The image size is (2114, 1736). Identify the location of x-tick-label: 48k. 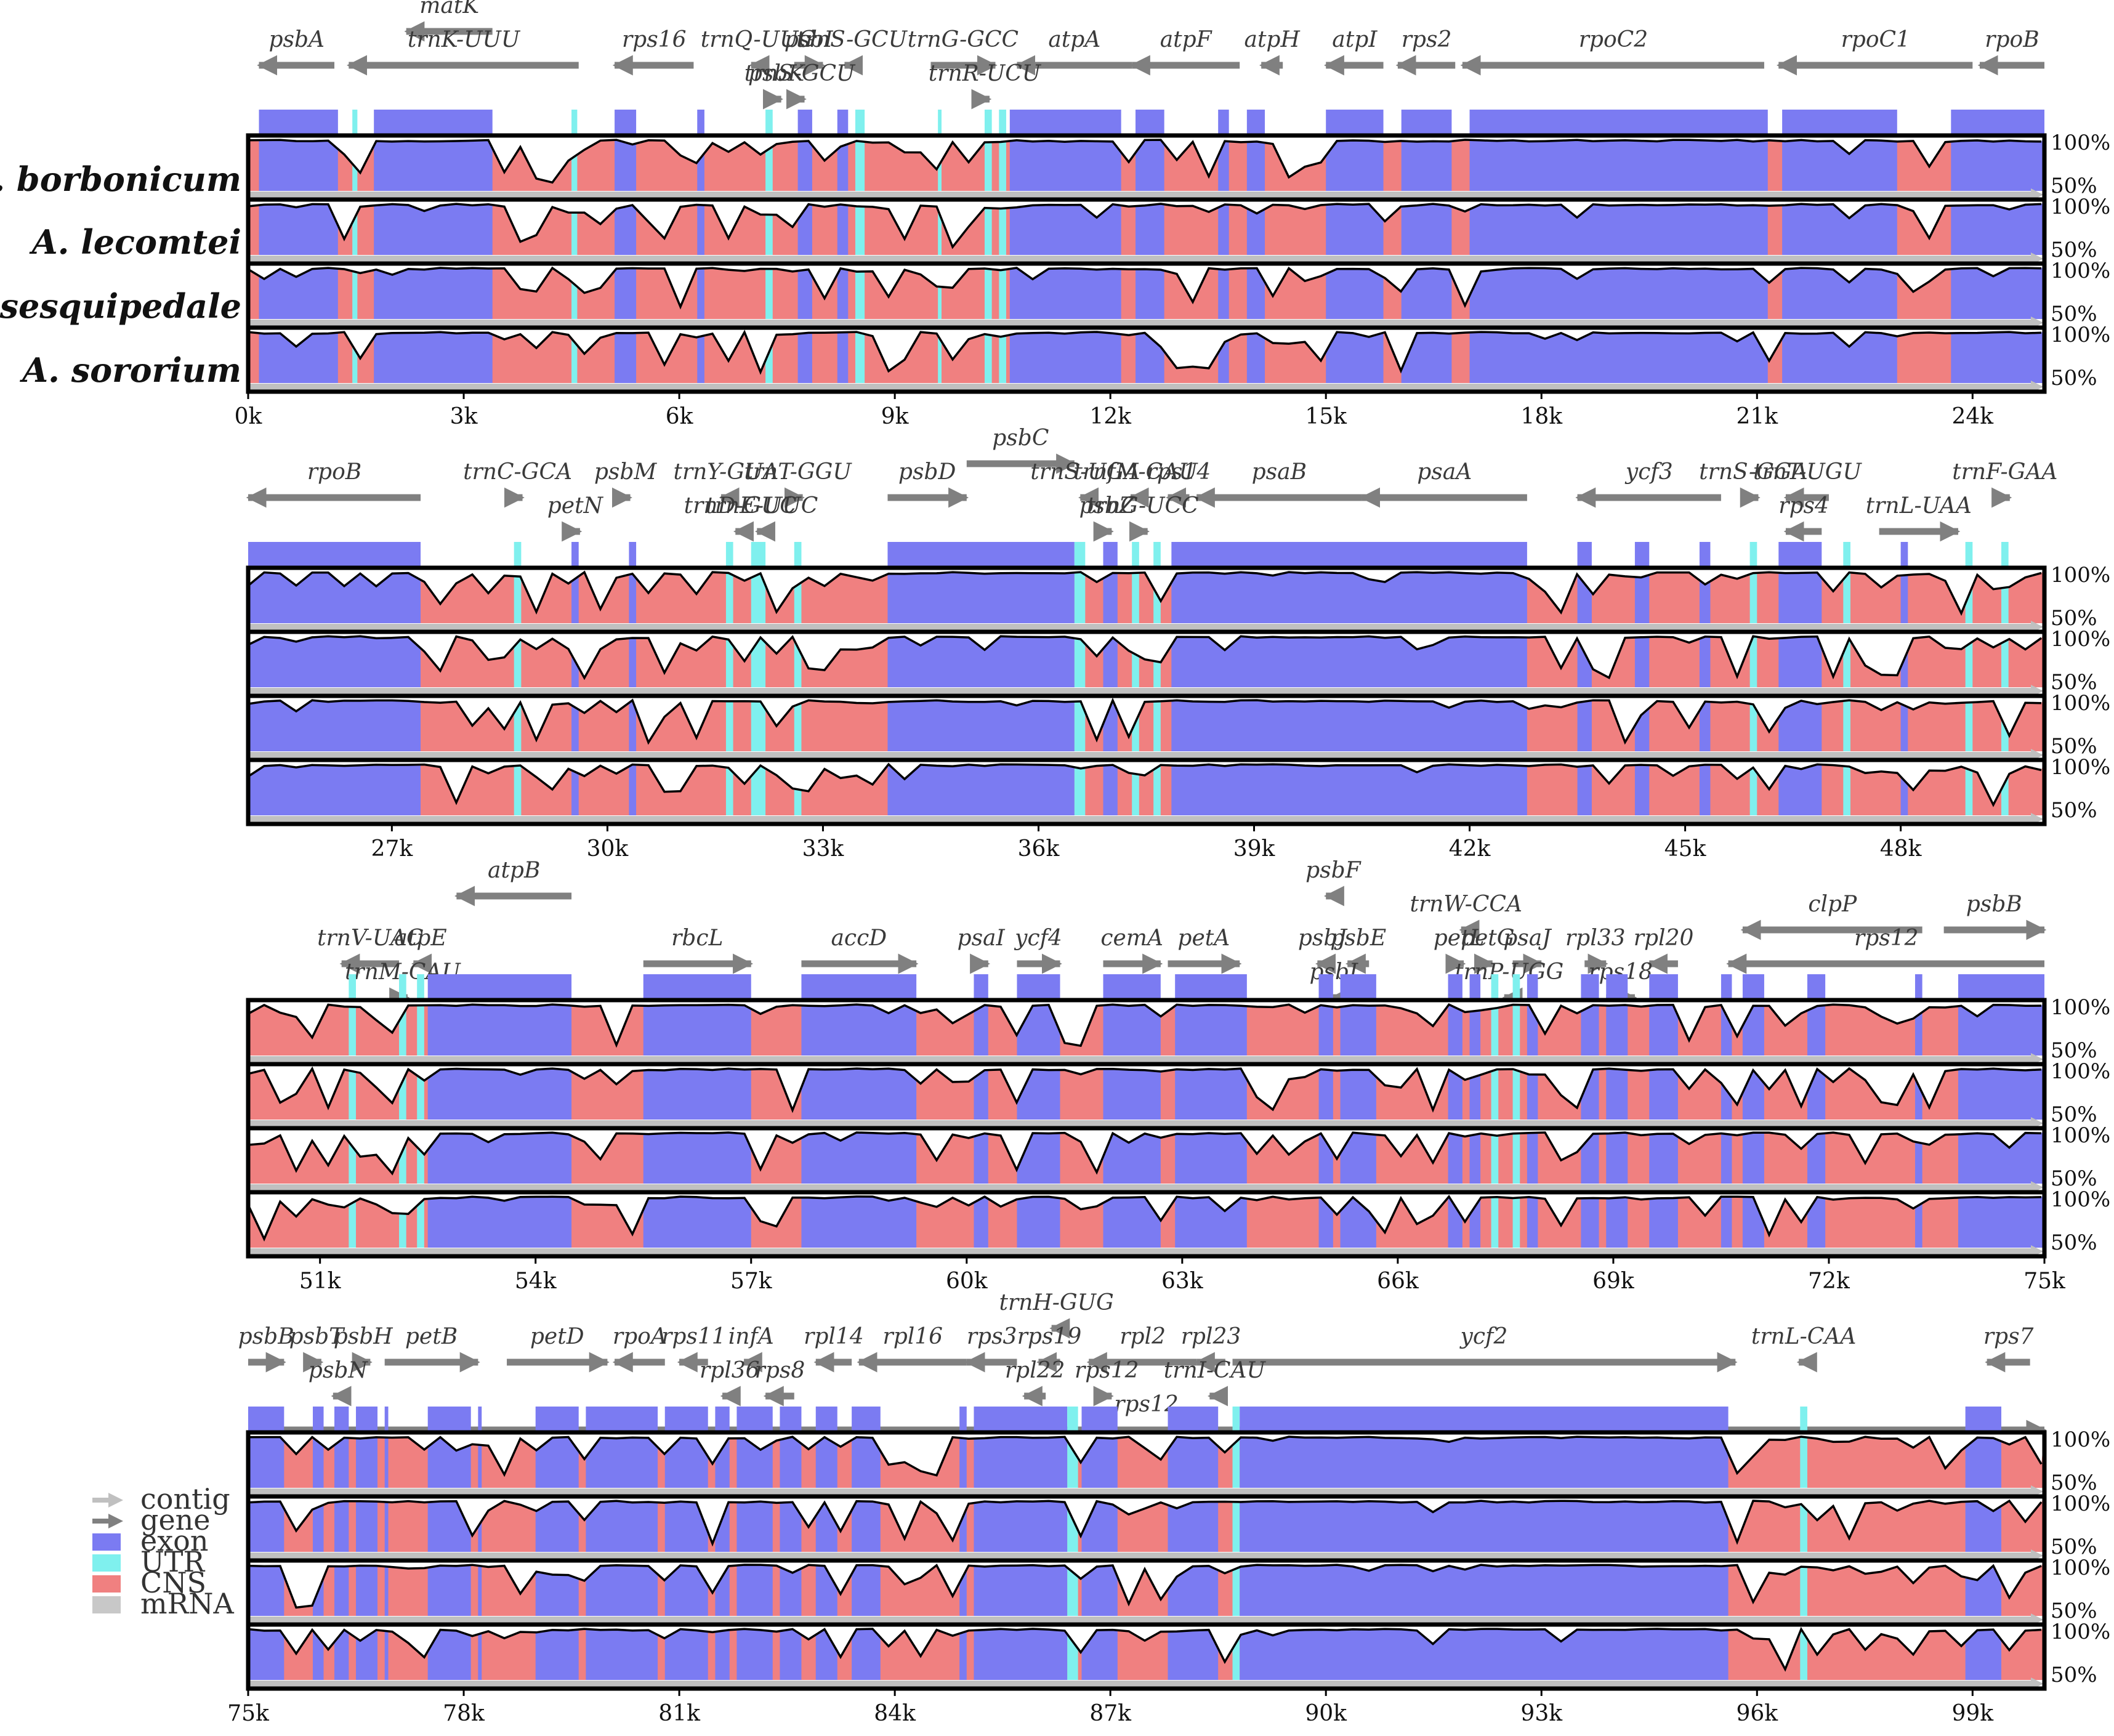
(1901, 849).